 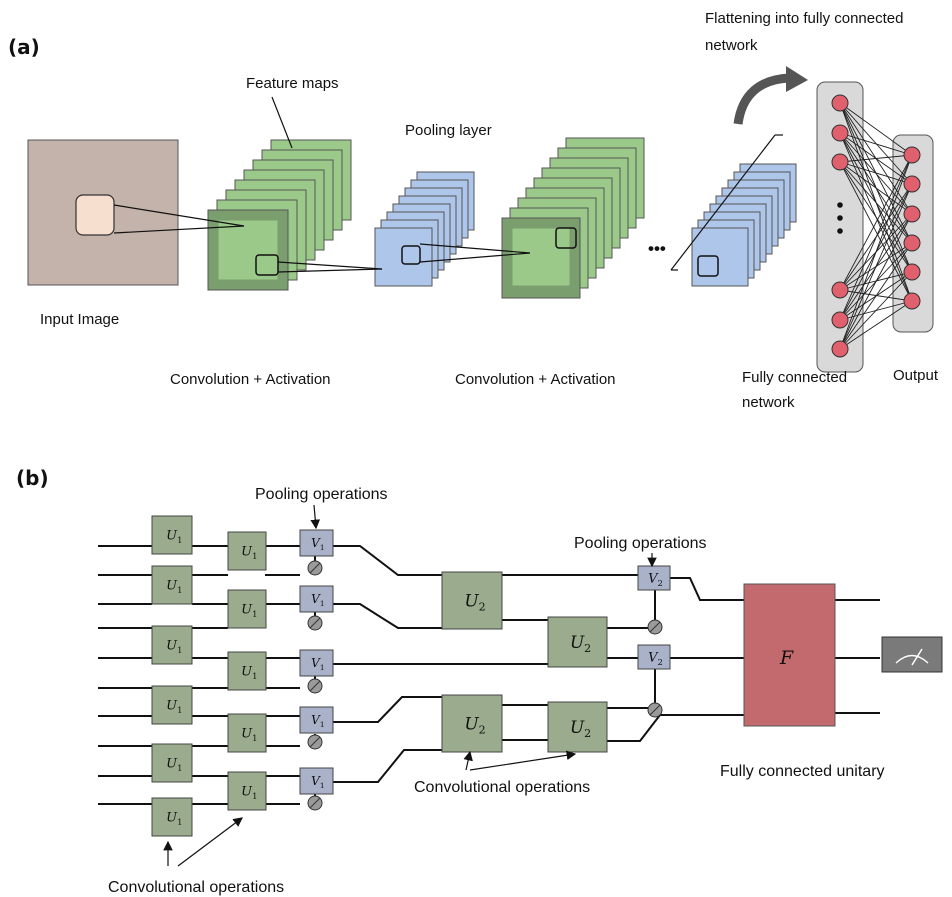 I want to click on f-unitary-block, so click(x=789, y=655).